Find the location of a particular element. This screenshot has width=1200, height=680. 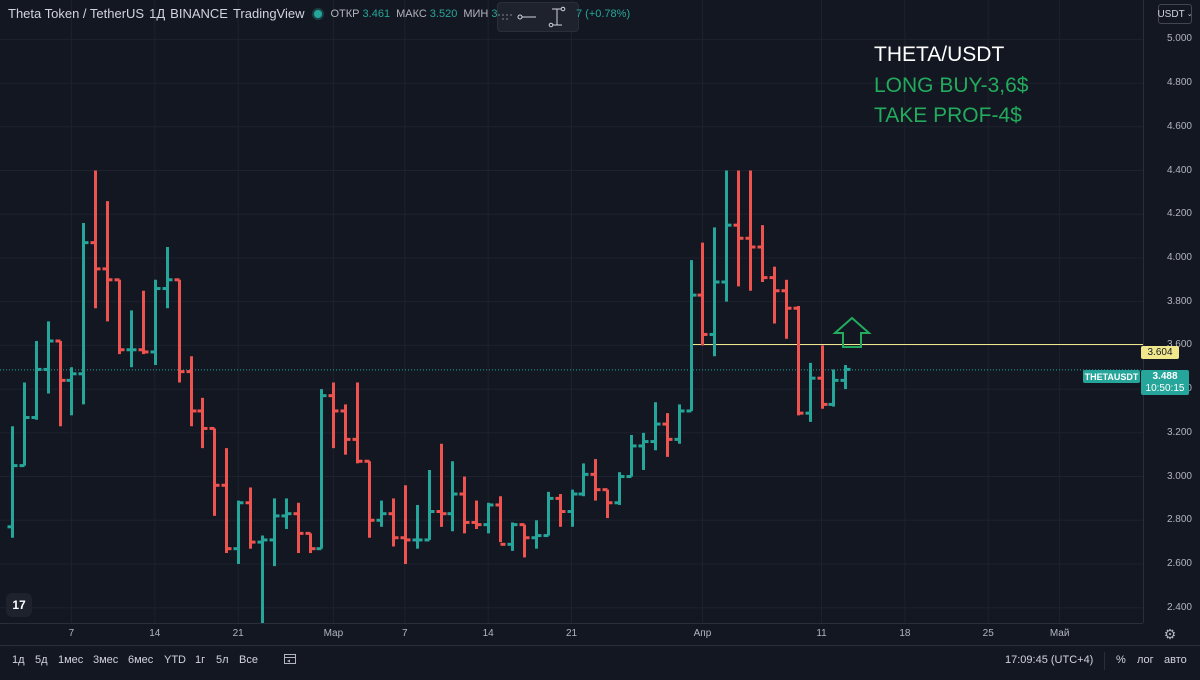

price-tick-label: 3.000 is located at coordinates (1179, 476).